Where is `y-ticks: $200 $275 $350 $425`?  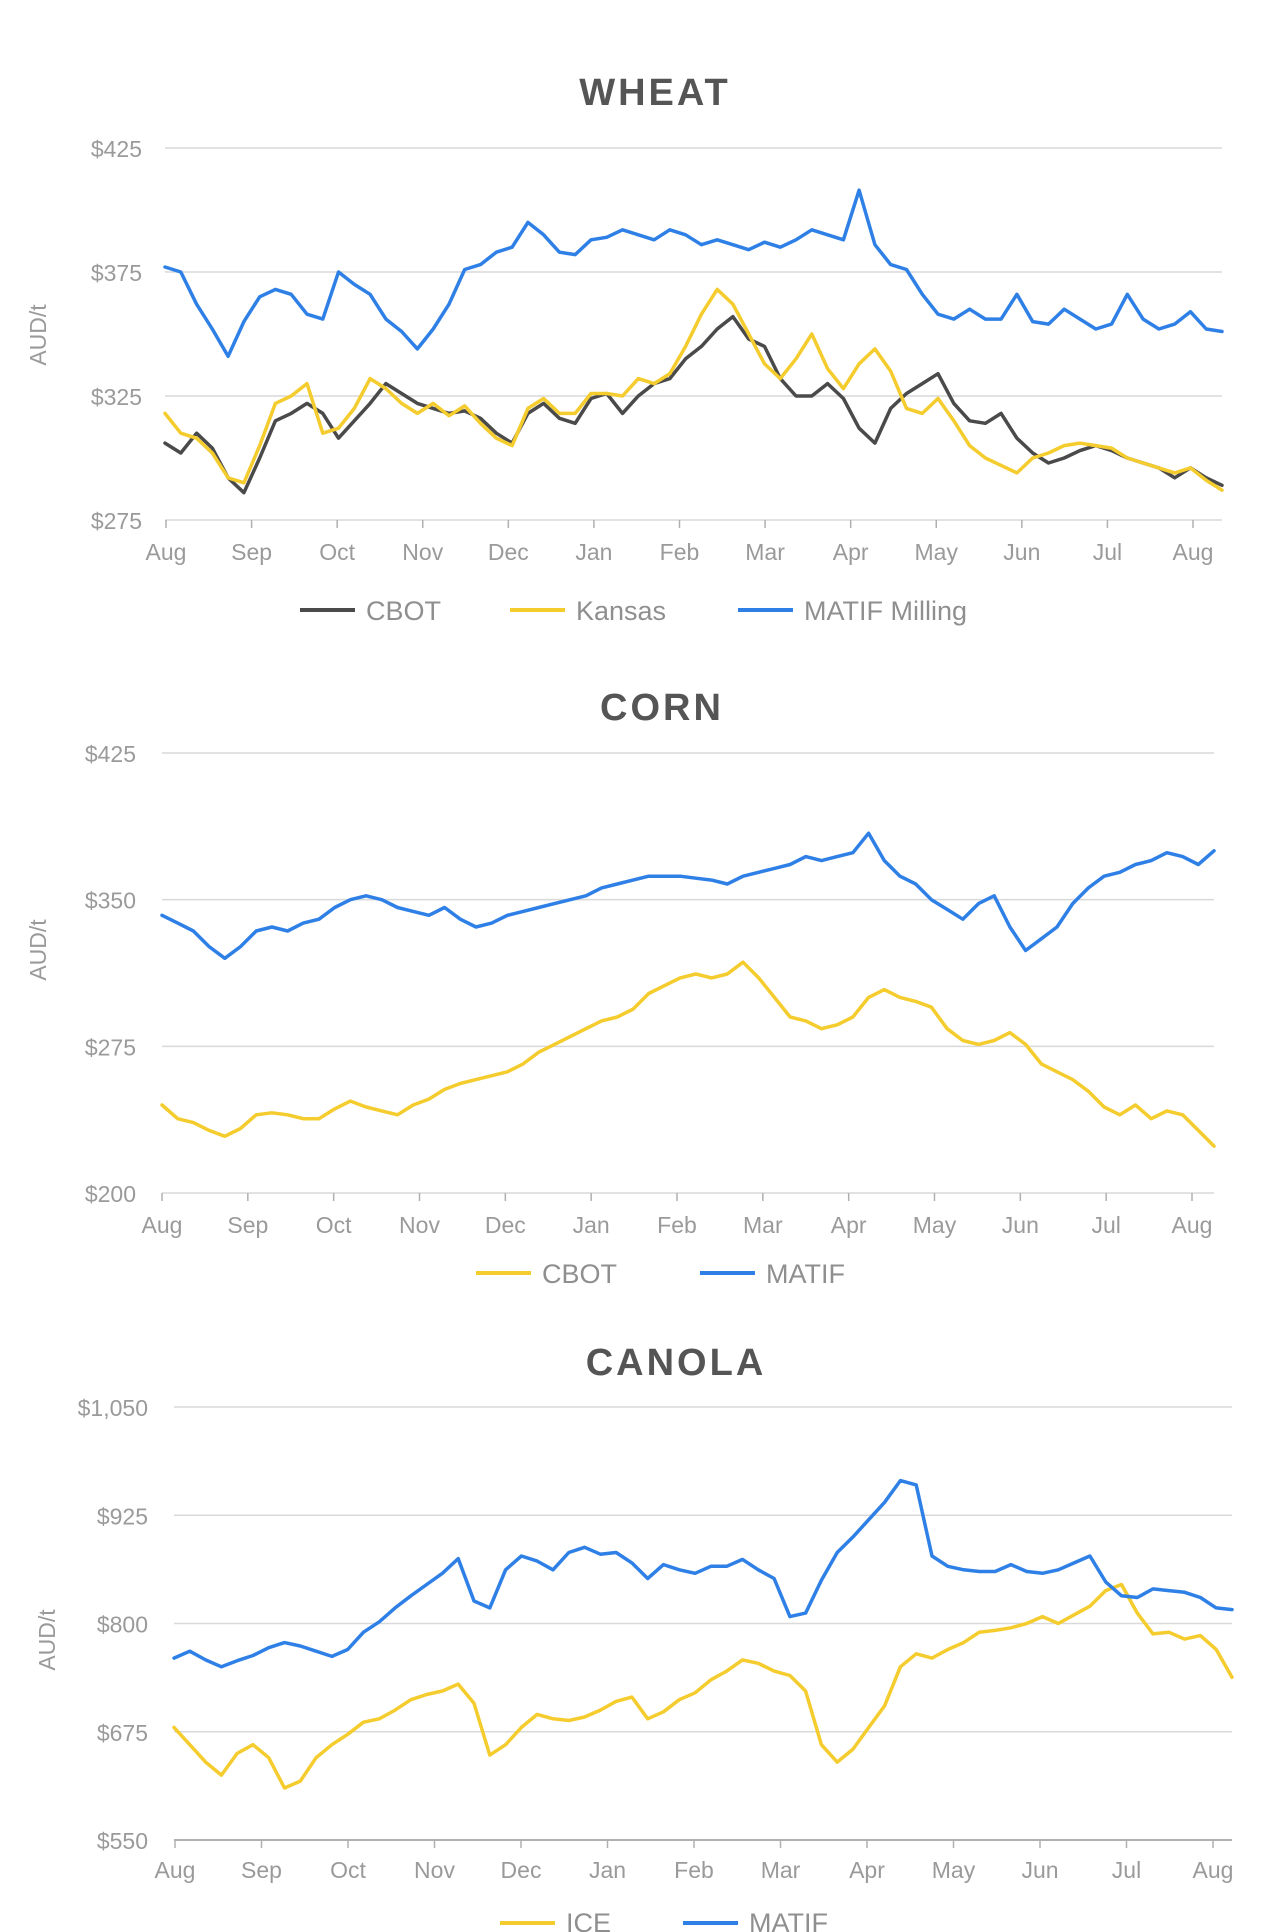
y-ticks: $200 $275 $350 $425 is located at coordinates (110, 974).